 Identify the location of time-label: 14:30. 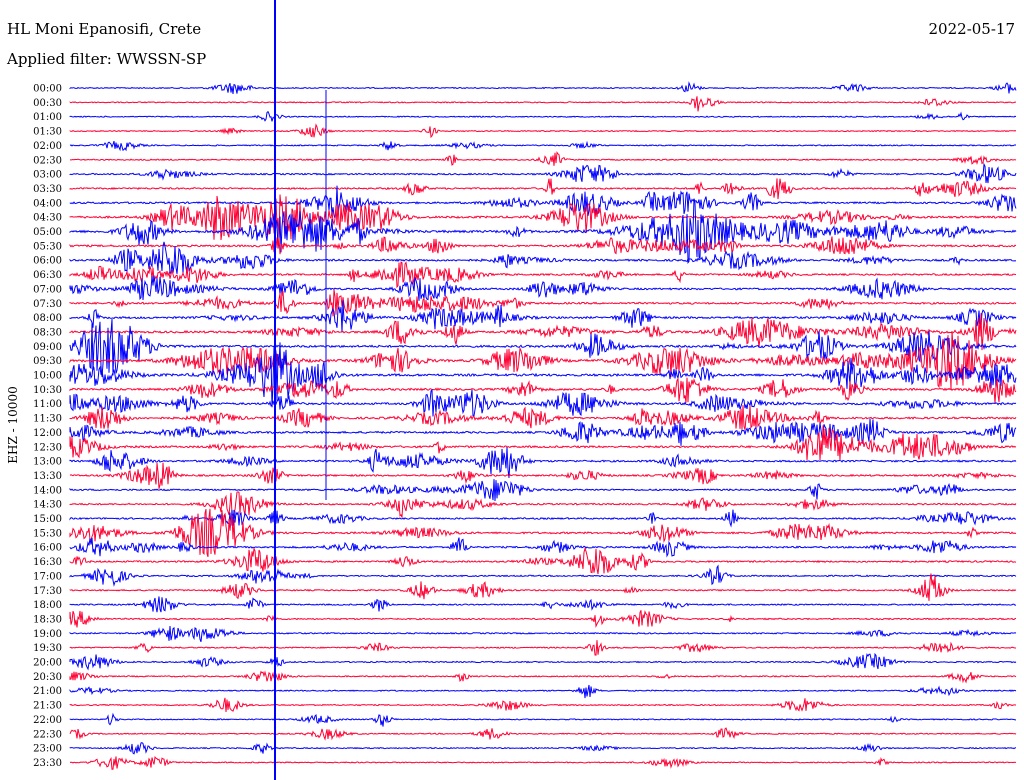
(47, 505).